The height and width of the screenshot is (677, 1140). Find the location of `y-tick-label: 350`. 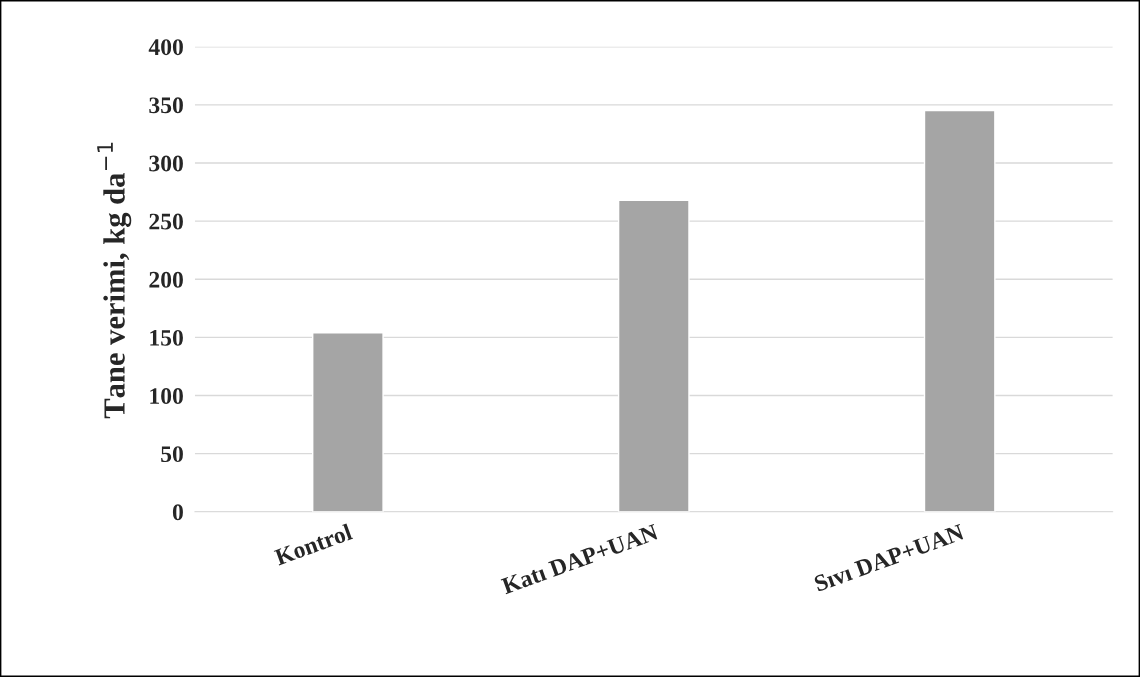

y-tick-label: 350 is located at coordinates (166, 105).